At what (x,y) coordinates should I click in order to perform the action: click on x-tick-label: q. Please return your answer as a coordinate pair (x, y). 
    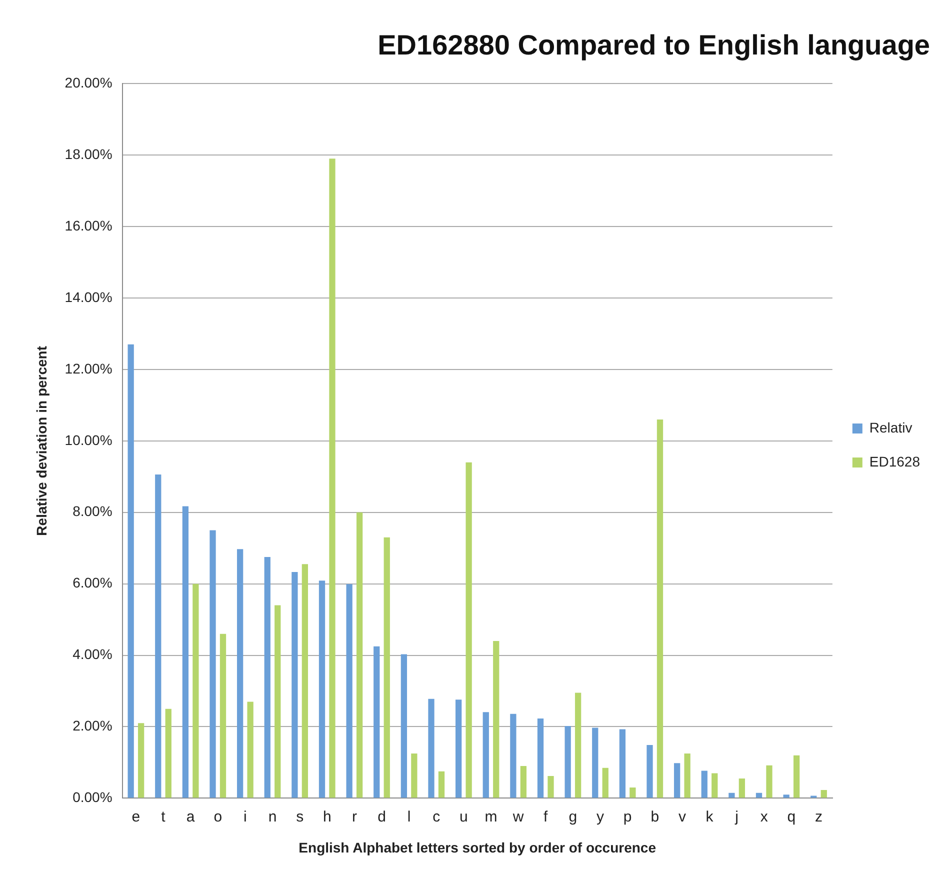
    Looking at the image, I should click on (791, 817).